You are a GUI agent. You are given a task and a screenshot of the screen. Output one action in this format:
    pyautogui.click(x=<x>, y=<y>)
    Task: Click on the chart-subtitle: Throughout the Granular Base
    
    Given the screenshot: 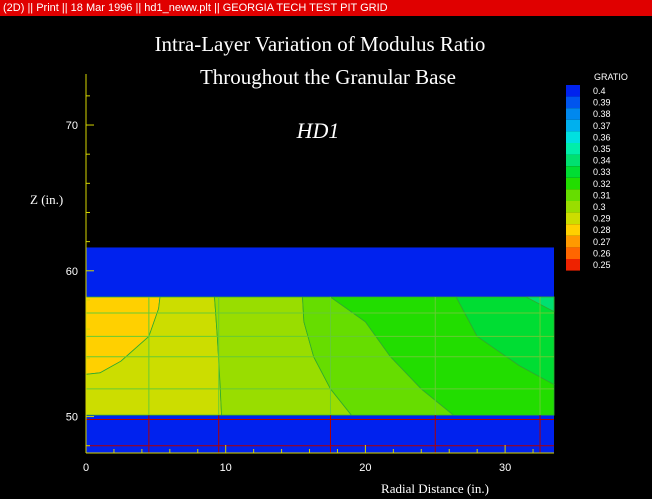 What is the action you would take?
    pyautogui.click(x=328, y=77)
    